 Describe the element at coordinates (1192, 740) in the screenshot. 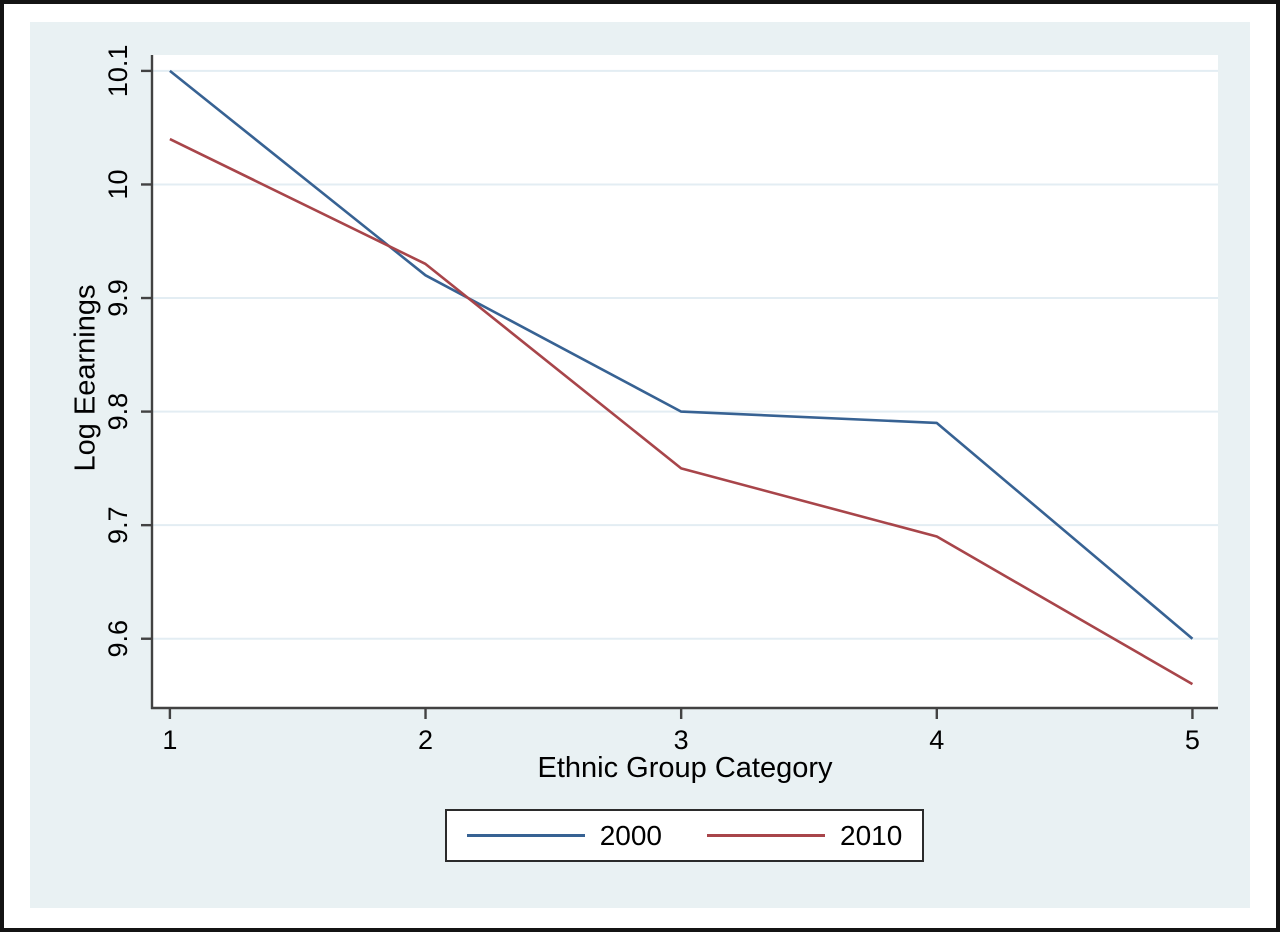

I see `x-tick-label: 5` at that location.